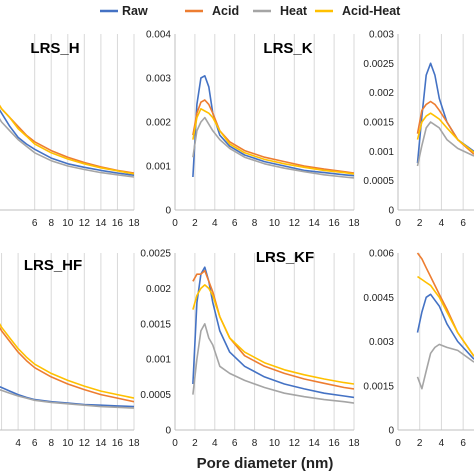 This screenshot has width=474, height=474. I want to click on y-tick-label: 0.0005, so click(155, 395).